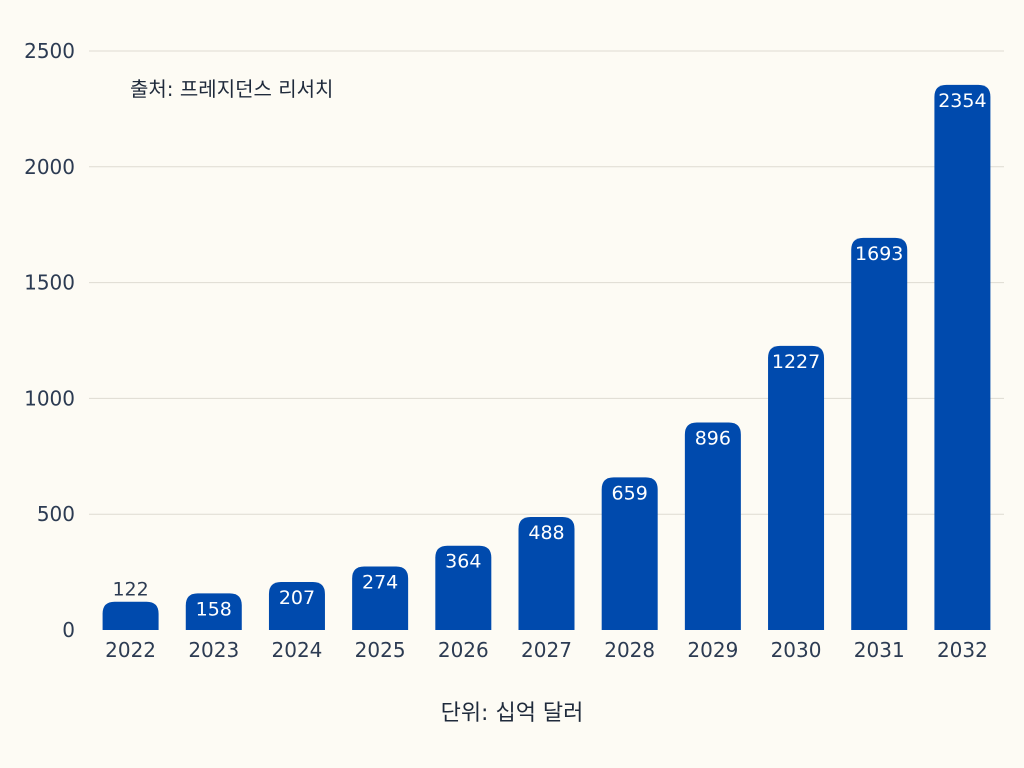  Describe the element at coordinates (879, 434) in the screenshot. I see `bar-2031` at that location.